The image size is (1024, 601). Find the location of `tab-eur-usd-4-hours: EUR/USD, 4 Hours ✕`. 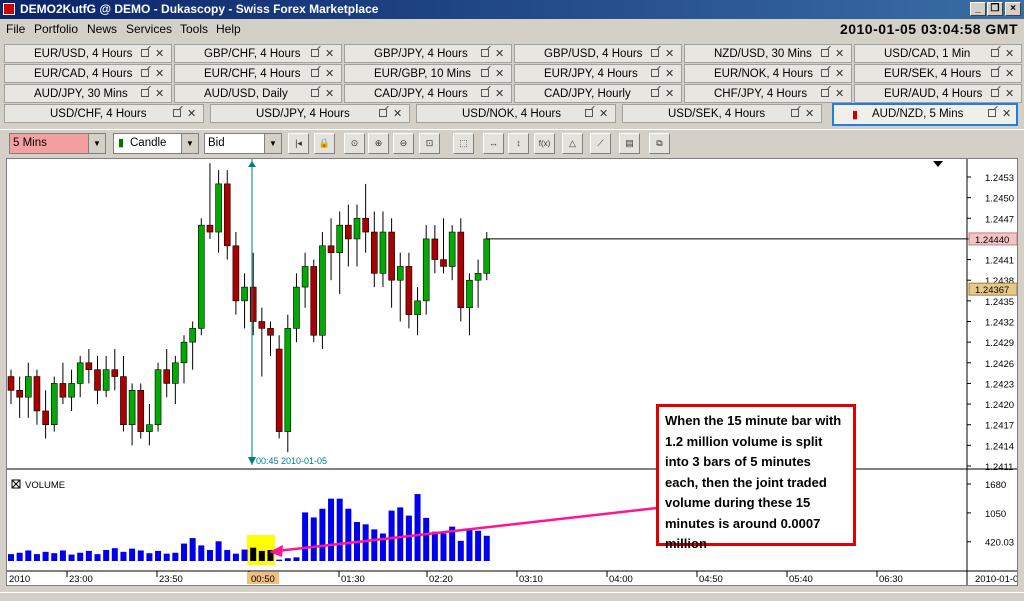

tab-eur-usd-4-hours: EUR/USD, 4 Hours ✕ is located at coordinates (88, 53).